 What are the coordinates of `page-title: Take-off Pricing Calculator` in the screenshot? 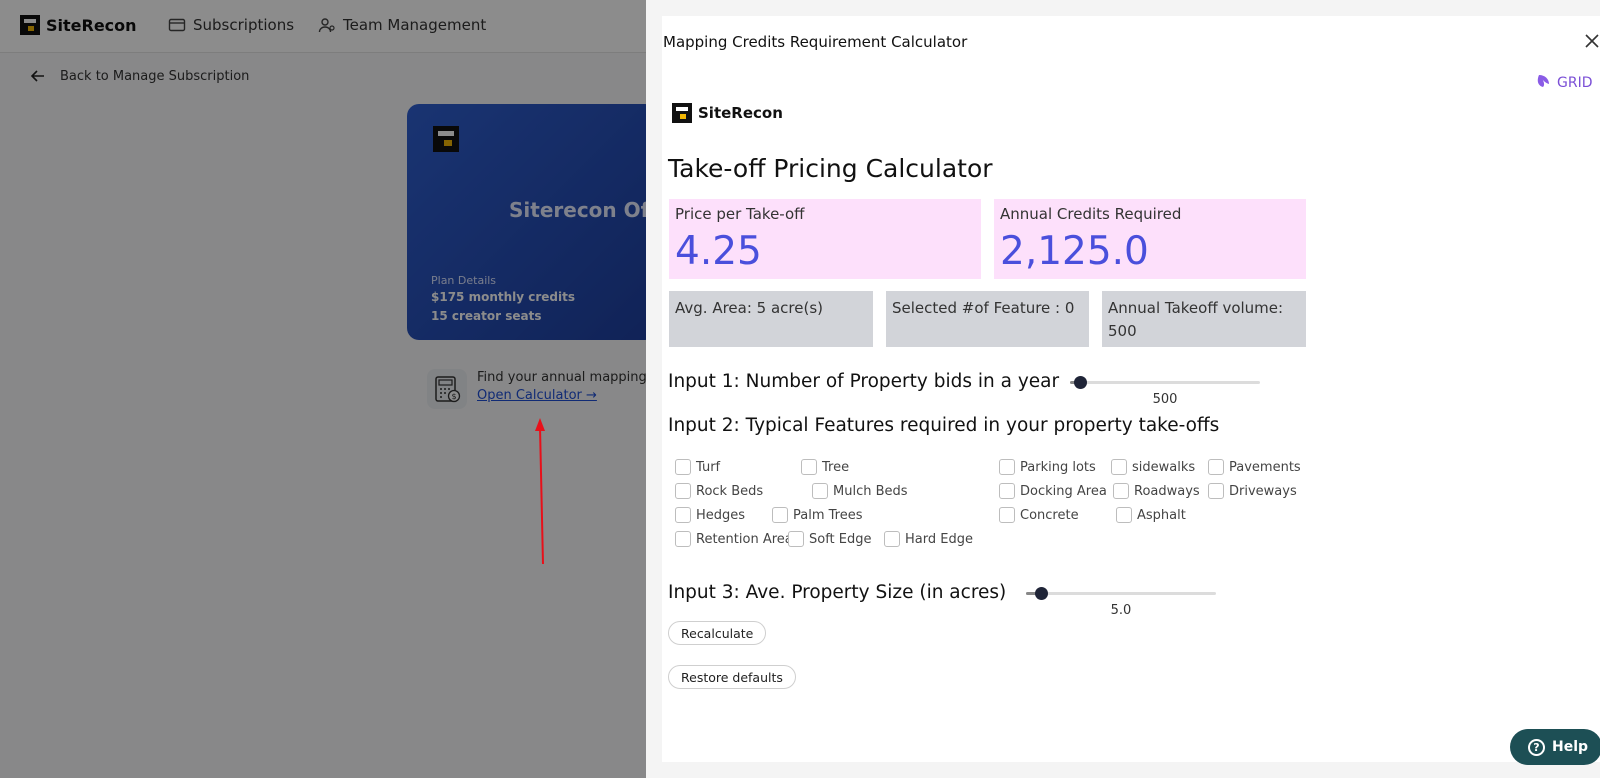 It's located at (830, 168).